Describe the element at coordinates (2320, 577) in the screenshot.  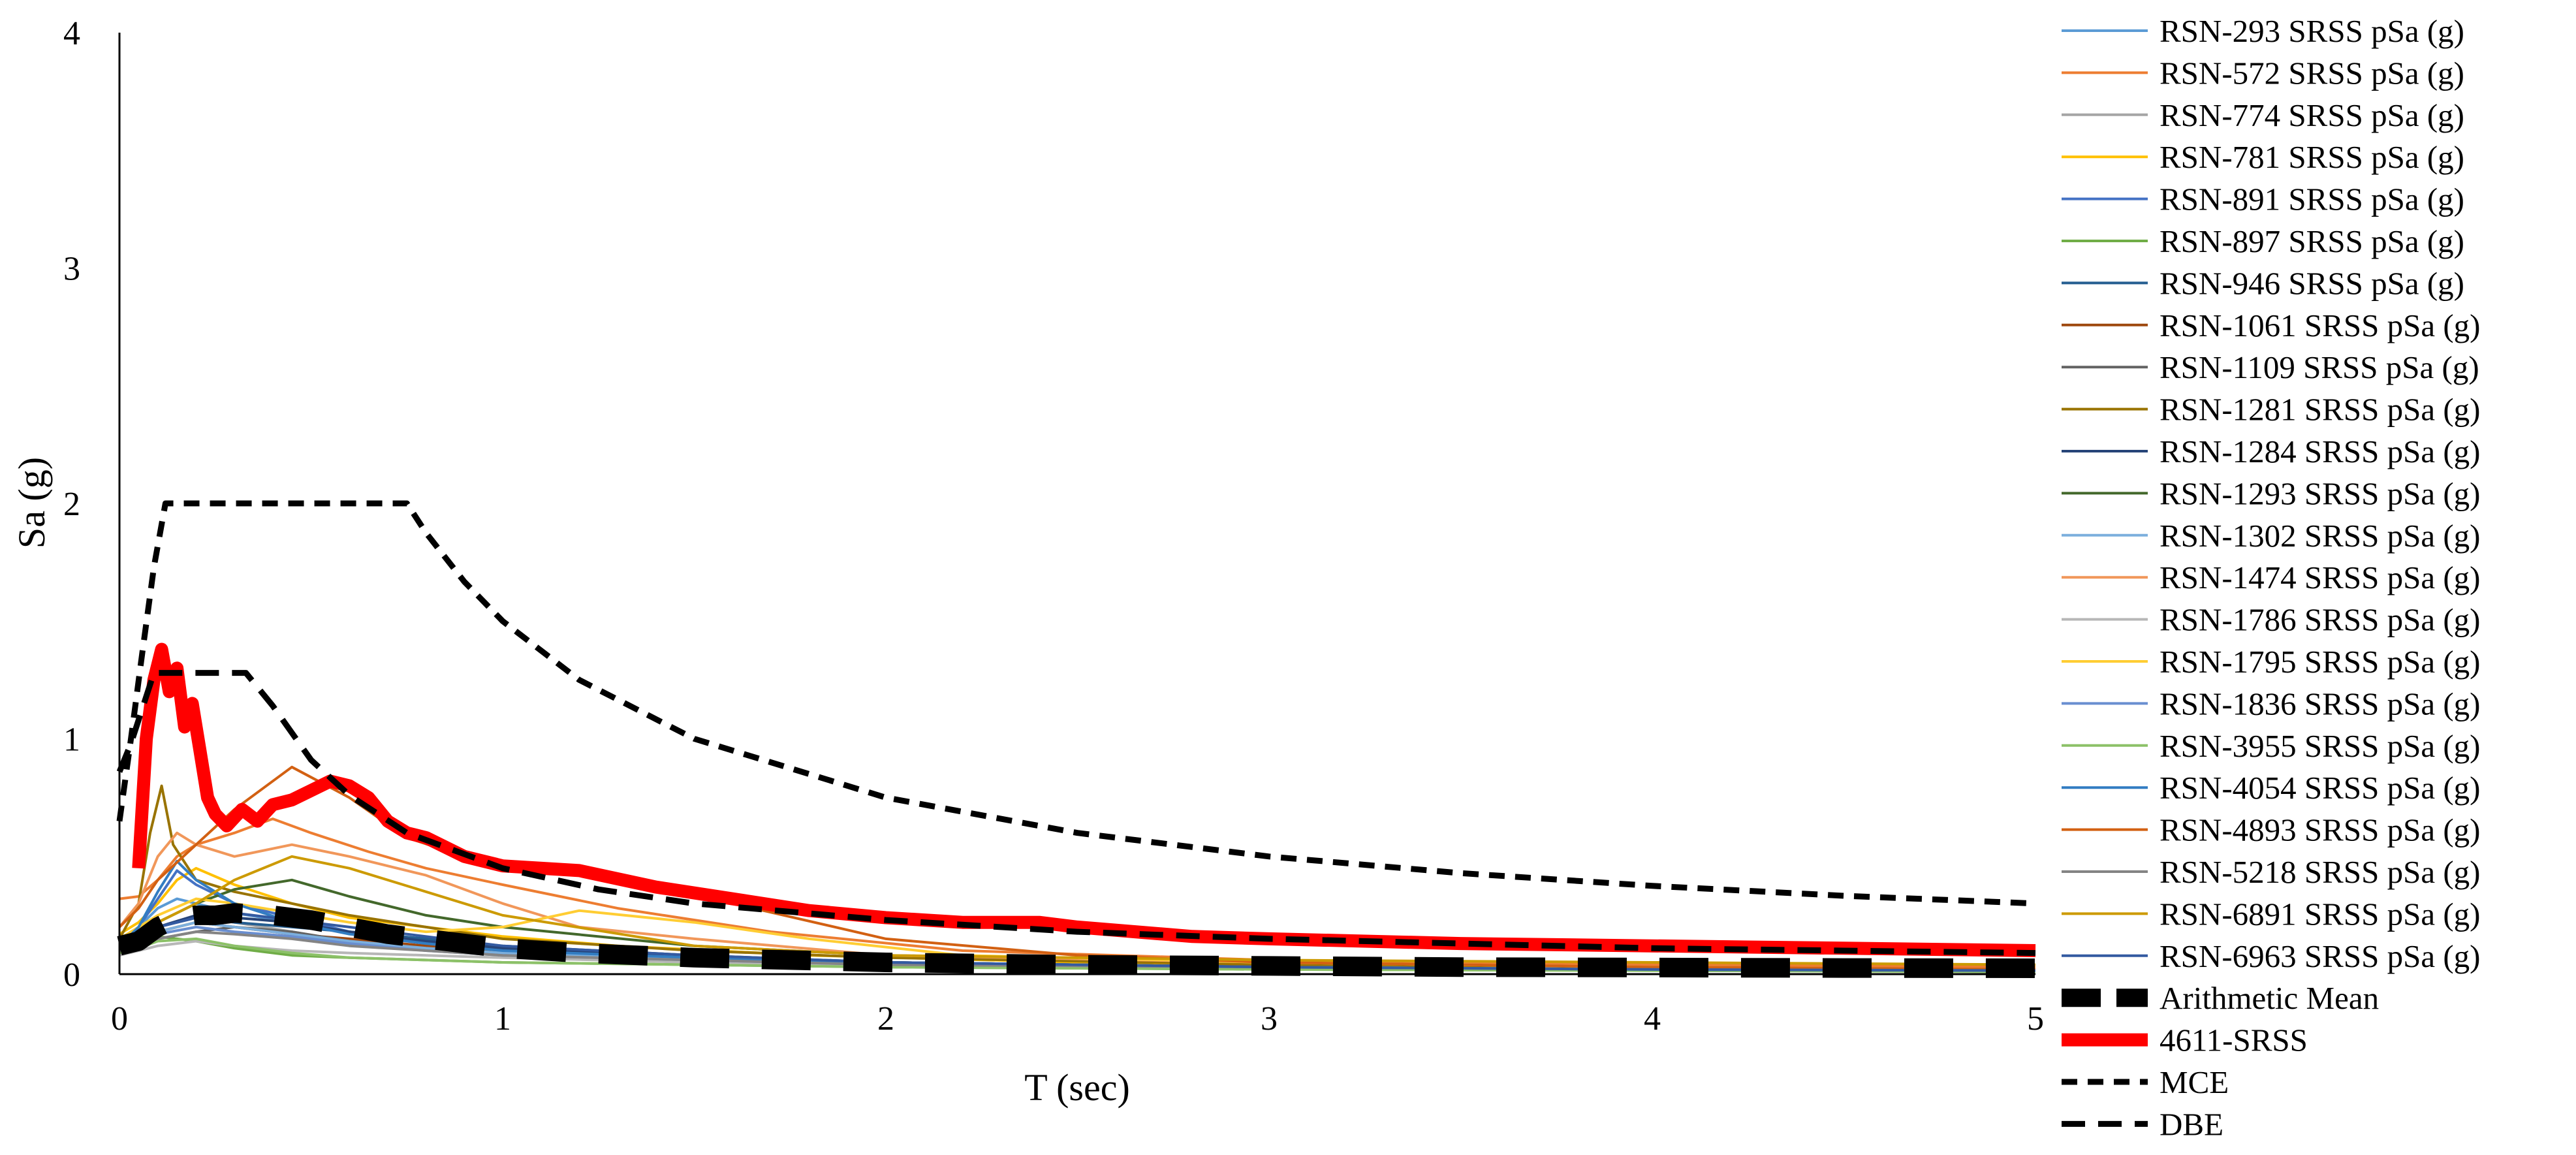
I see `legend-label: RSN-1474 SRSS pSa (g)` at that location.